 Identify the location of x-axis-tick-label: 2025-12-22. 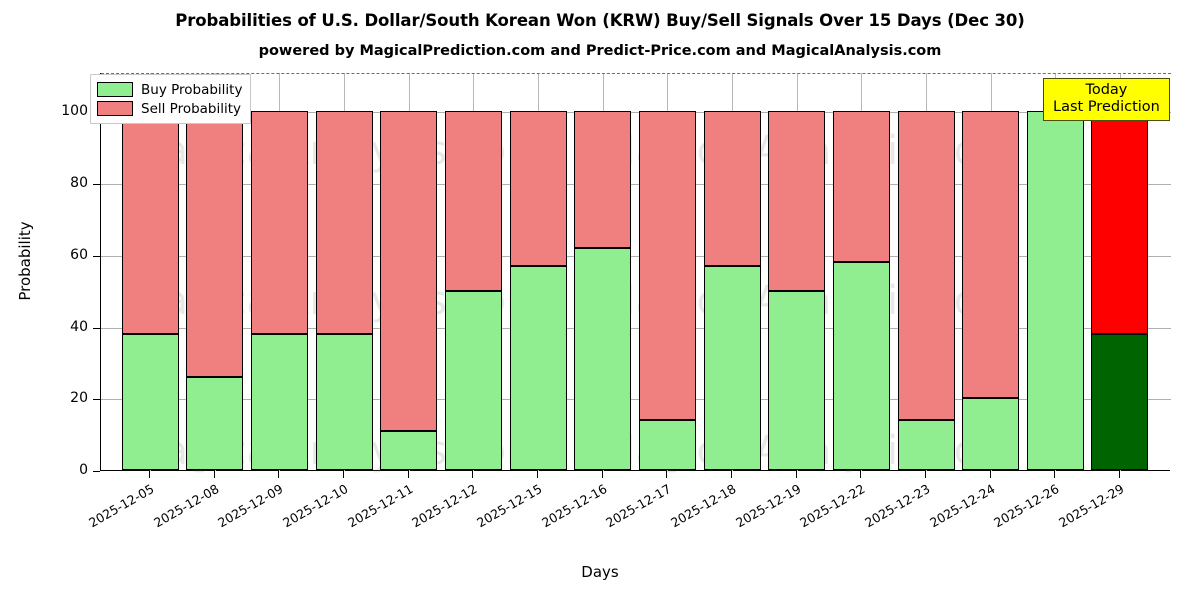
(832, 506).